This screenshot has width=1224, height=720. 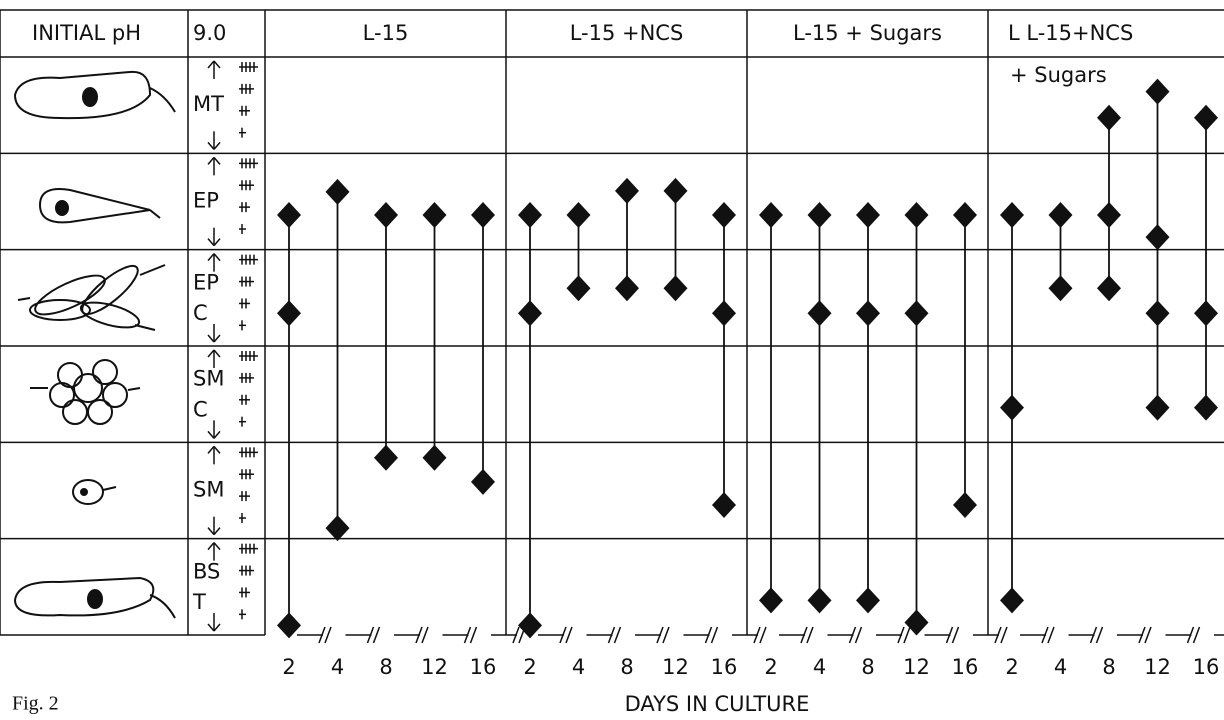 What do you see at coordinates (1058, 75) in the screenshot?
I see `group-label-cont: + Sugars` at bounding box center [1058, 75].